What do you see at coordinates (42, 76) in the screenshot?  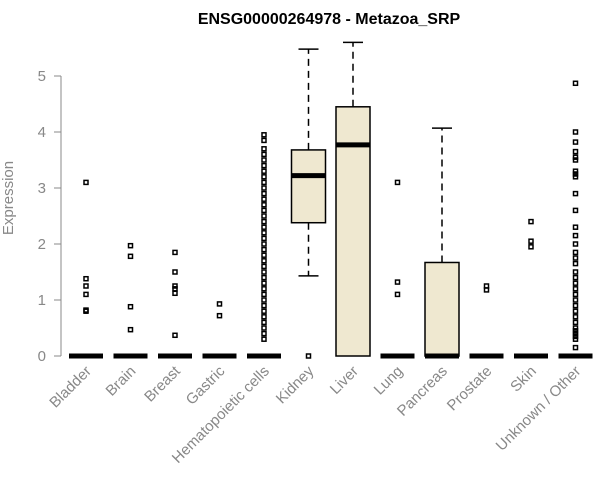 I see `y-tick-label: 5` at bounding box center [42, 76].